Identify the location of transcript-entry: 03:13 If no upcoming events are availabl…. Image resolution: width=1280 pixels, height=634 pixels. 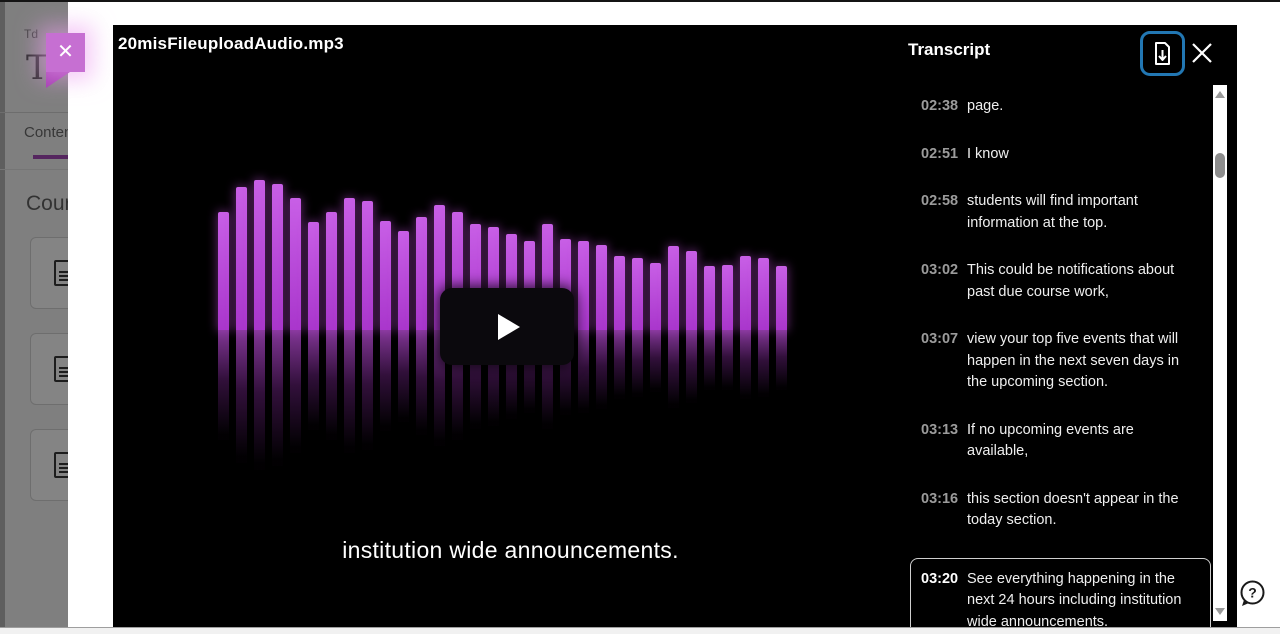
(1060, 441).